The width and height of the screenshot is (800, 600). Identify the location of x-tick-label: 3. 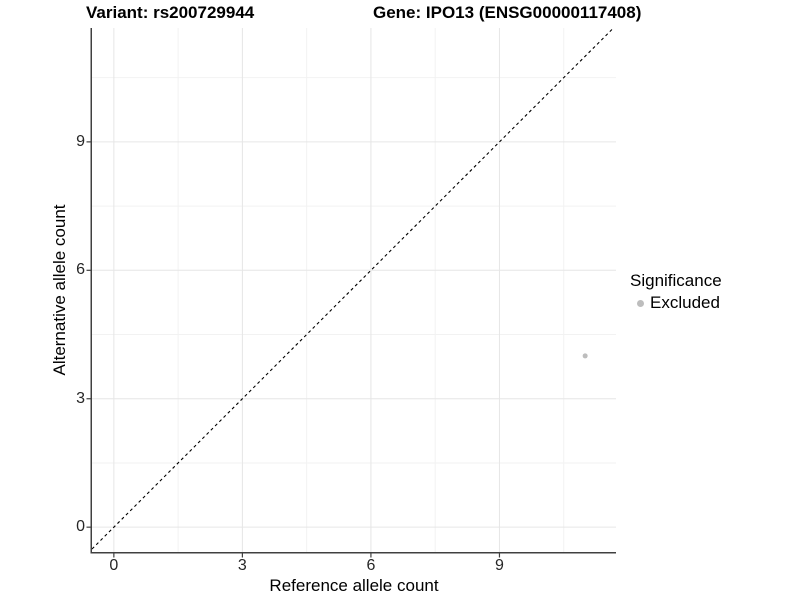
(242, 565).